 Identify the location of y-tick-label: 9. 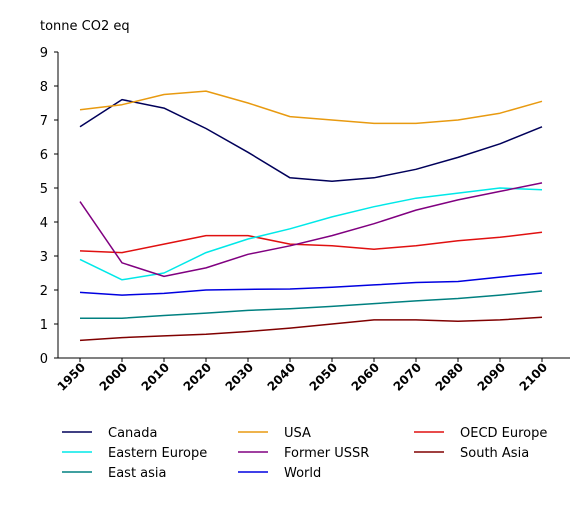
(44, 53).